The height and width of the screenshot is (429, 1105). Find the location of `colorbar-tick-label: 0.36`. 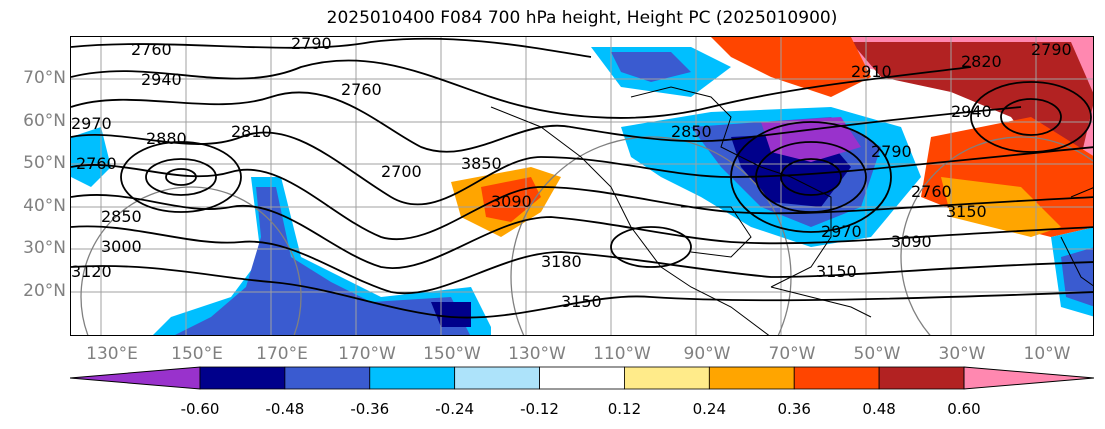

colorbar-tick-label: 0.36 is located at coordinates (794, 409).